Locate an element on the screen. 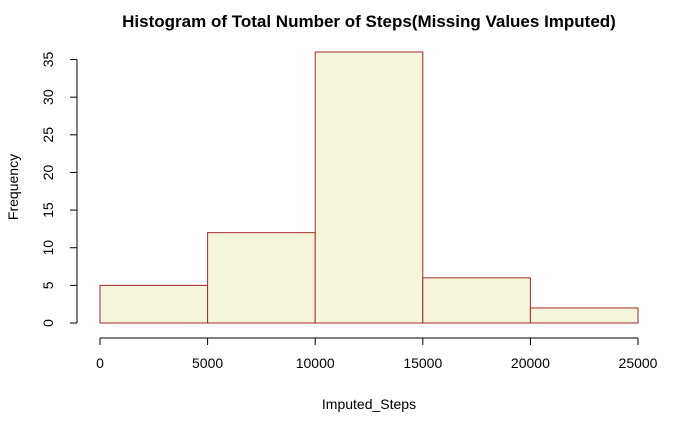 This screenshot has height=432, width=700. x-tick-label: 10000 is located at coordinates (315, 363).